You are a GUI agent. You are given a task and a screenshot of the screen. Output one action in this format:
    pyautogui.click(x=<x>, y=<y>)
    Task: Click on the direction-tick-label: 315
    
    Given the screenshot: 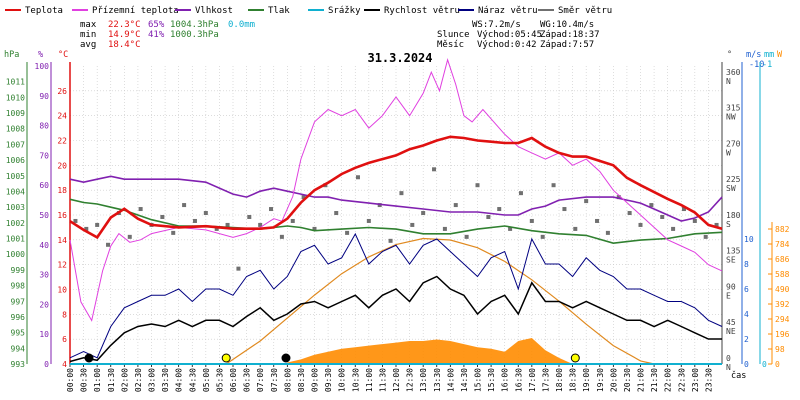 What is the action you would take?
    pyautogui.click(x=733, y=108)
    